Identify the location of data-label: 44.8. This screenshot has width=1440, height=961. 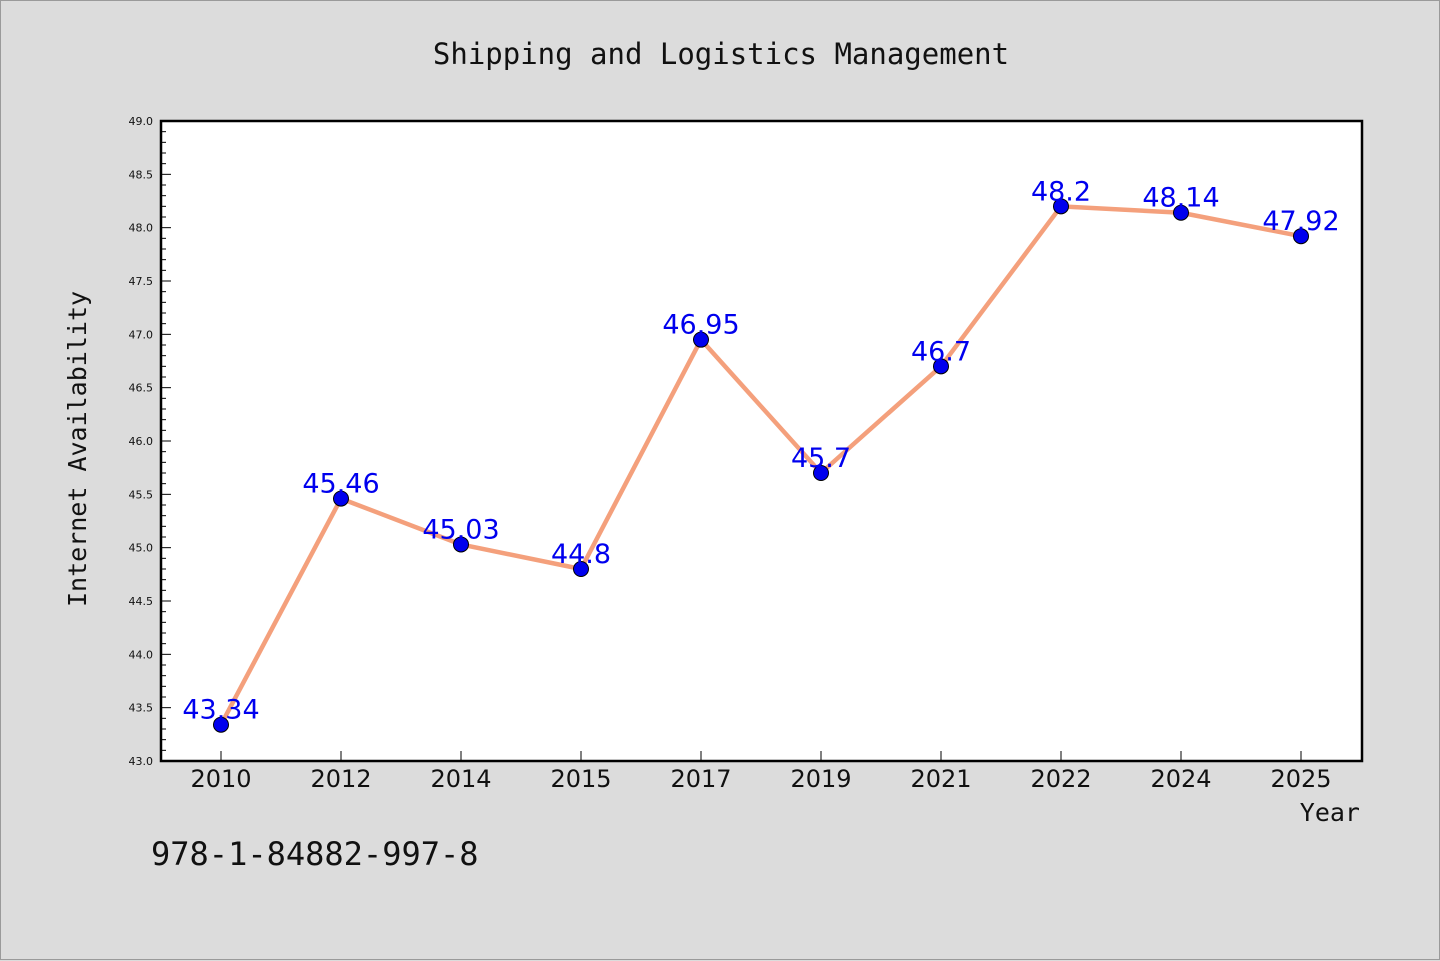
(581, 554).